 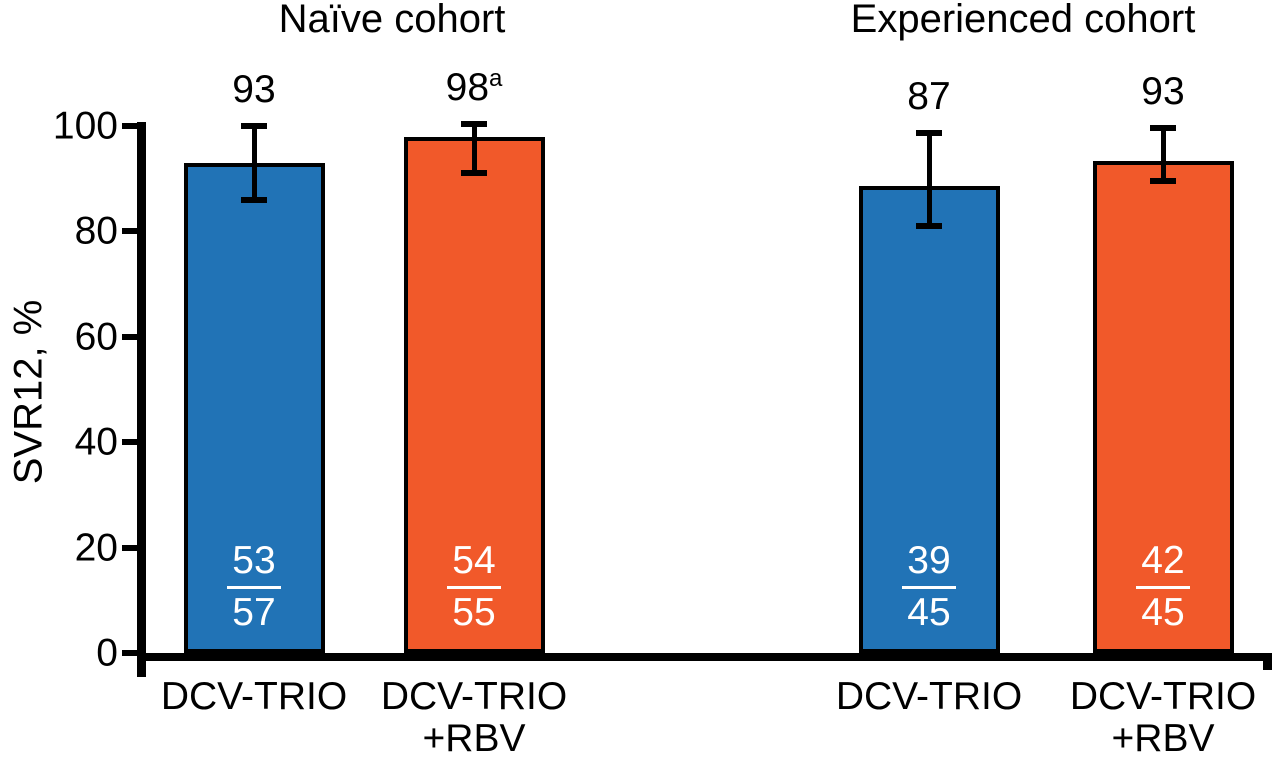 What do you see at coordinates (254, 199) in the screenshot?
I see `error-cap-bottom-na-ve-cohort-dcv-trio` at bounding box center [254, 199].